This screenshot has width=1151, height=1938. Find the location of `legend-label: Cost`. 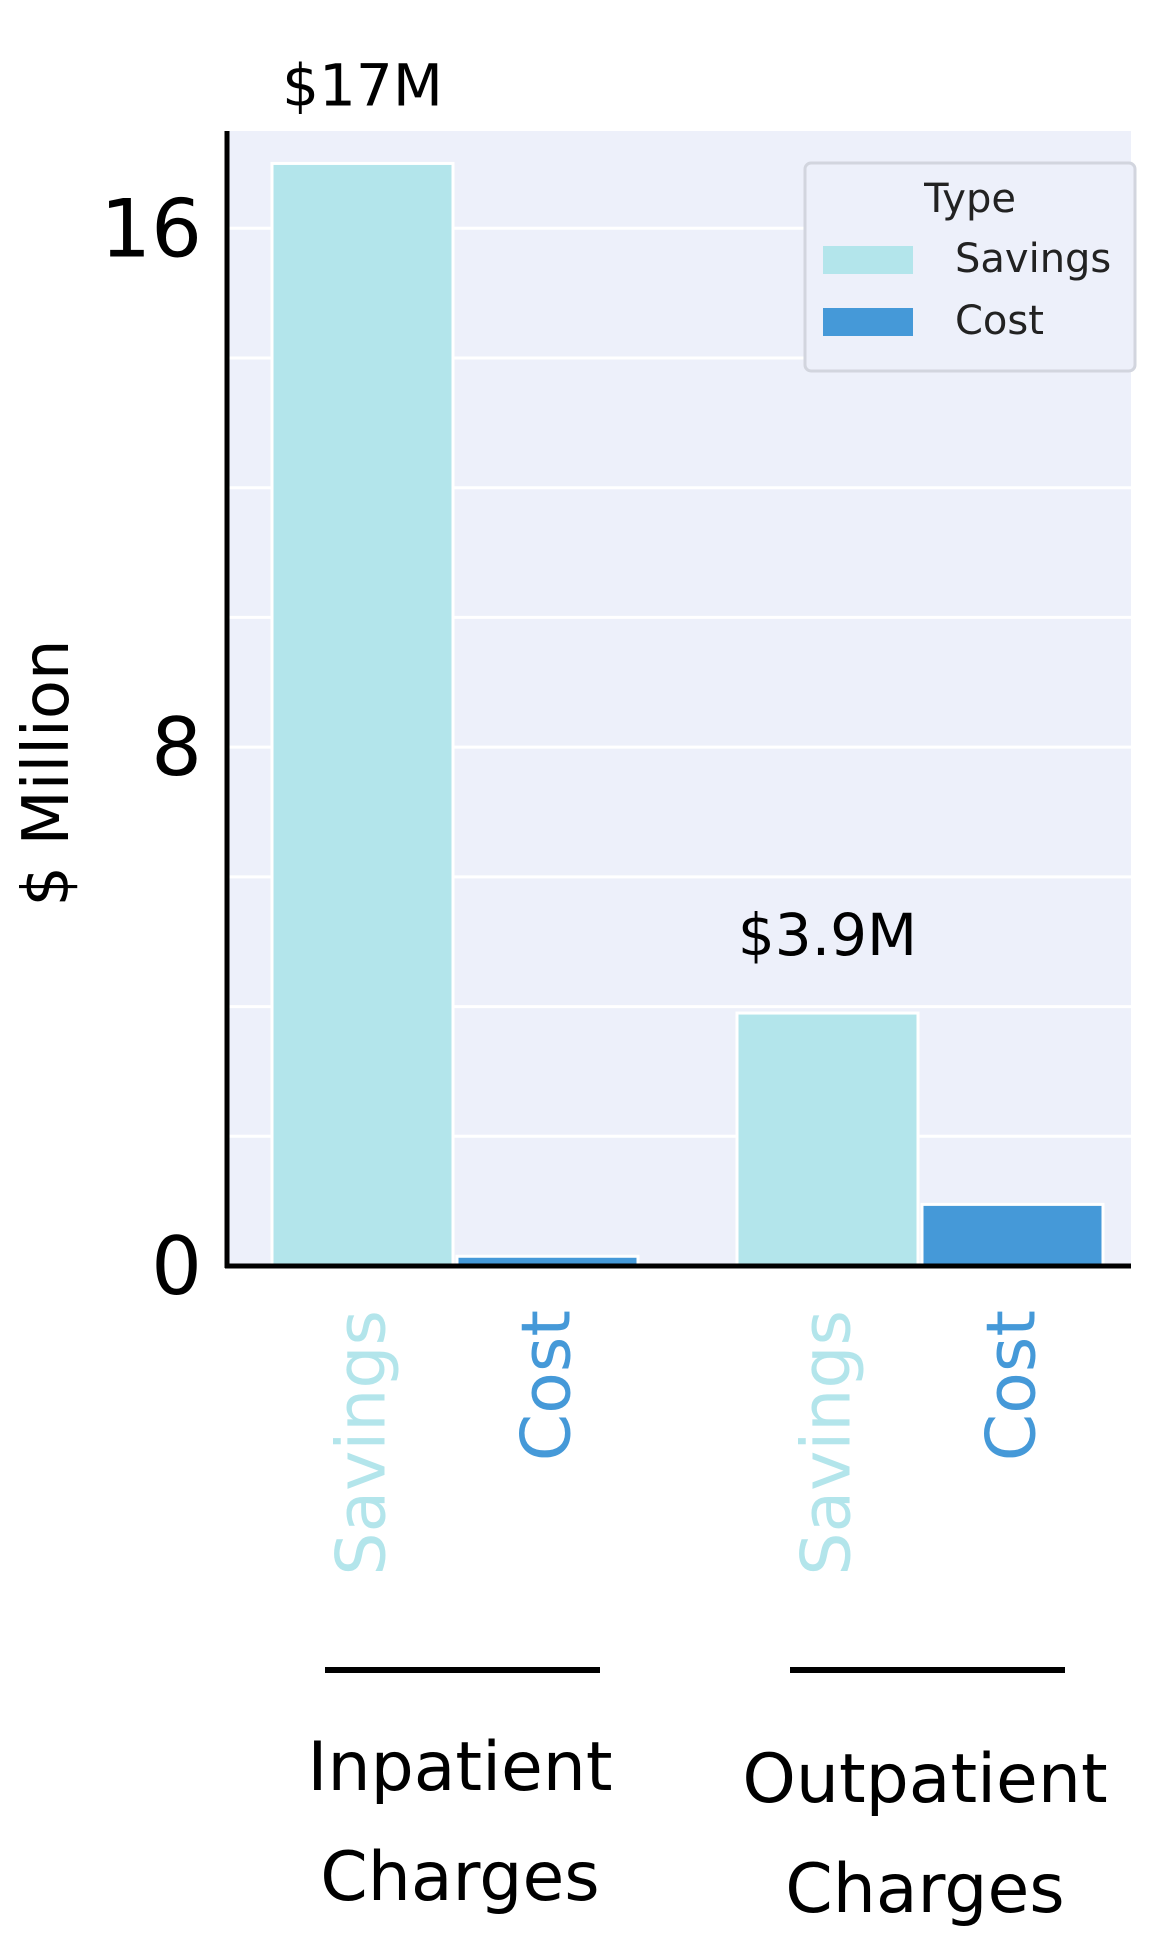

legend-label: Cost is located at coordinates (999, 321).